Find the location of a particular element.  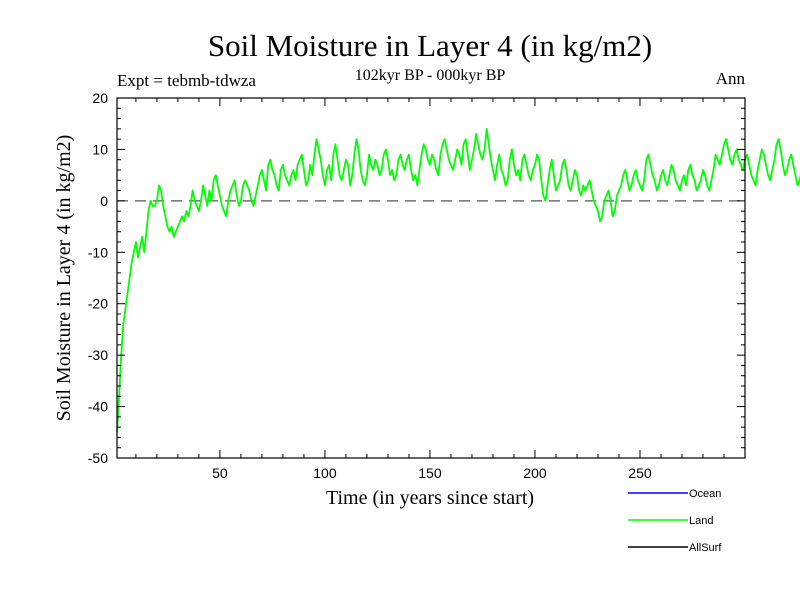

y-axis-label: Soil Moisture in Layer 4 (in kg/m2) is located at coordinates (64, 278).